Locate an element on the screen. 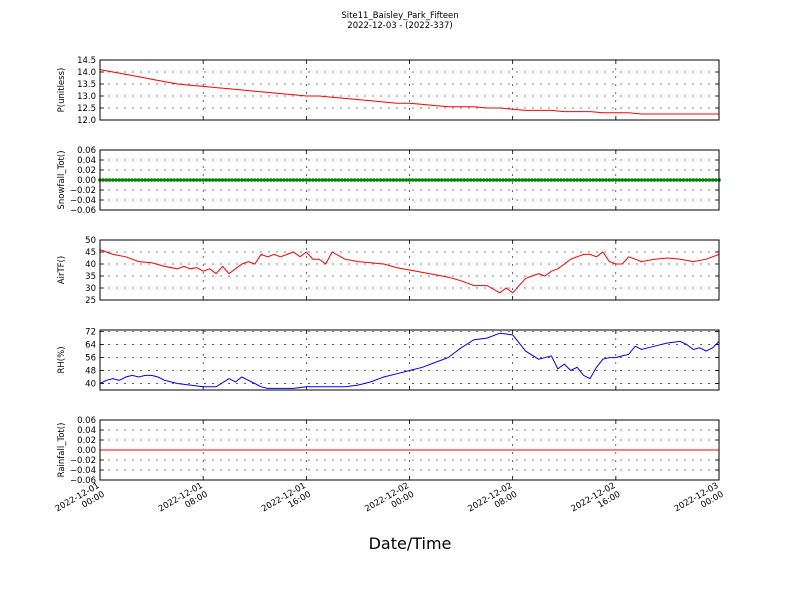 This screenshot has height=600, width=800. y-tick-label: 40 is located at coordinates (90, 385).